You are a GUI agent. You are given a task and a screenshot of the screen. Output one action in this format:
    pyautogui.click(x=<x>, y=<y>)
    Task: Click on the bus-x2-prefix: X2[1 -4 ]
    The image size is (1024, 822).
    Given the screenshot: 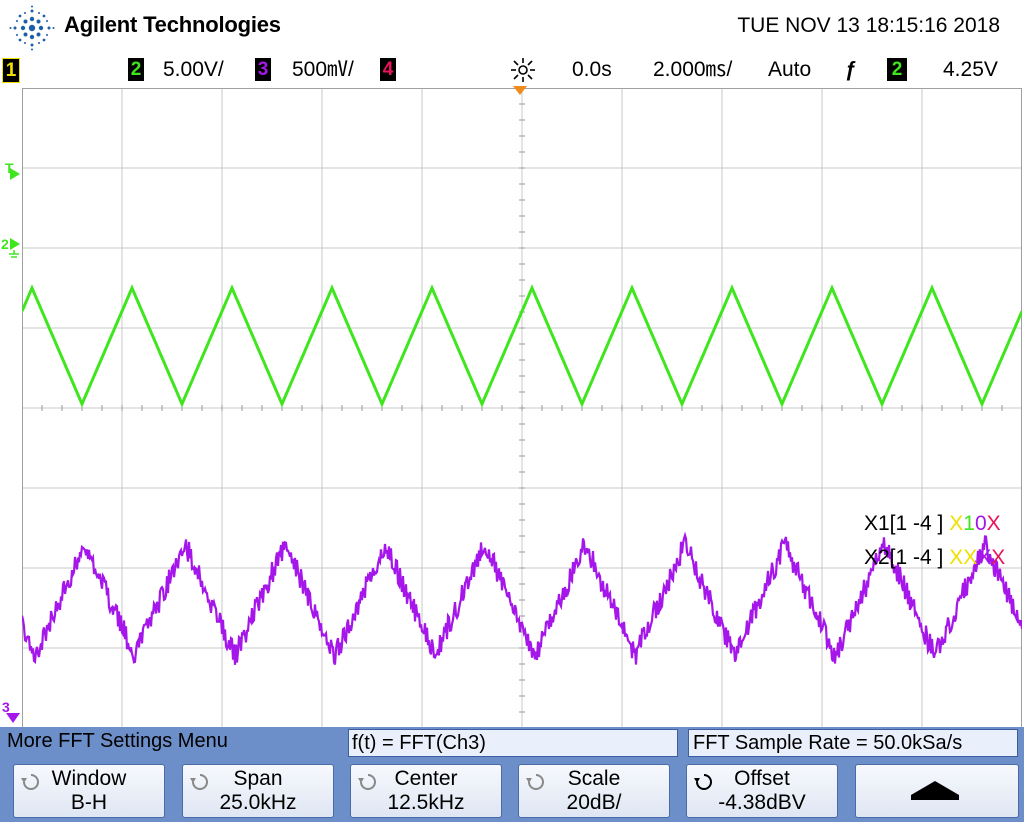 What is the action you would take?
    pyautogui.click(x=904, y=557)
    